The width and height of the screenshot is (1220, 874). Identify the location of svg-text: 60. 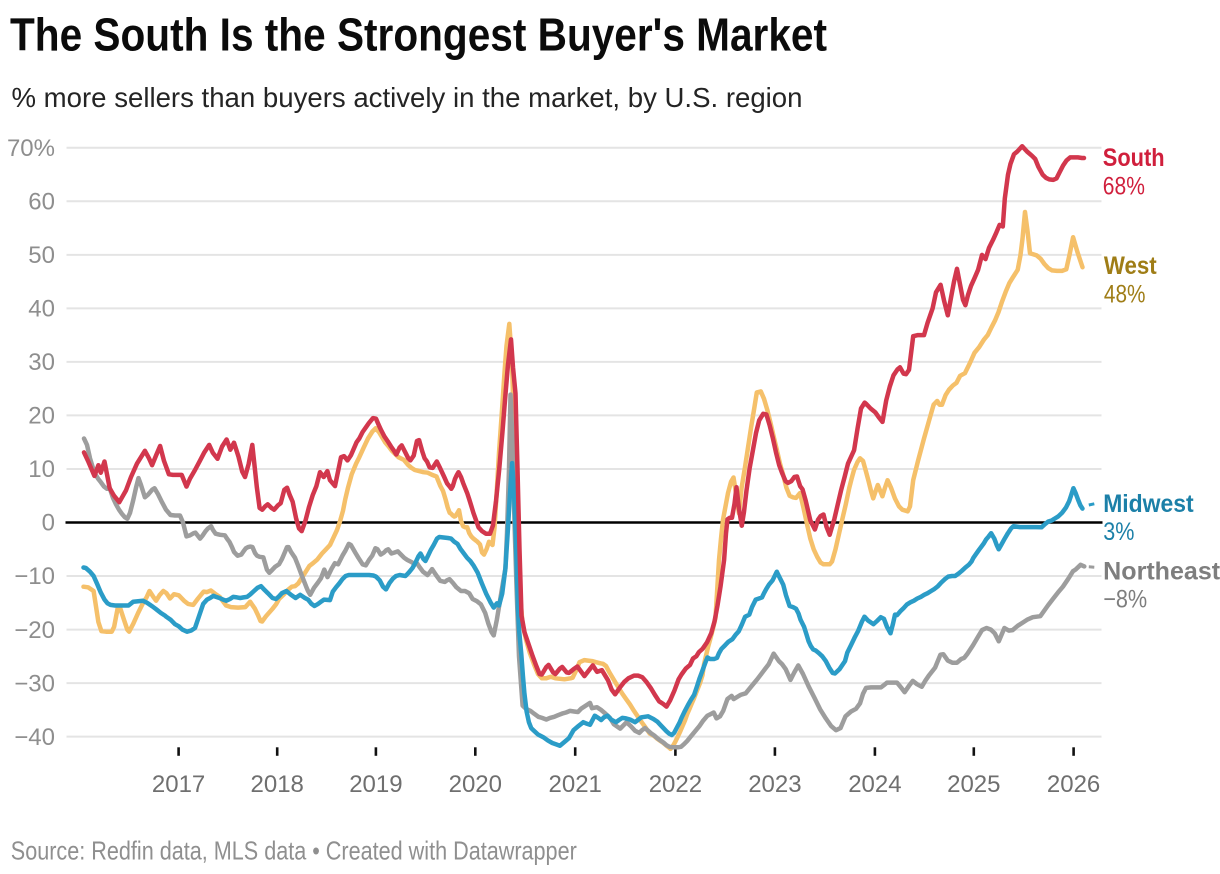
(41, 202).